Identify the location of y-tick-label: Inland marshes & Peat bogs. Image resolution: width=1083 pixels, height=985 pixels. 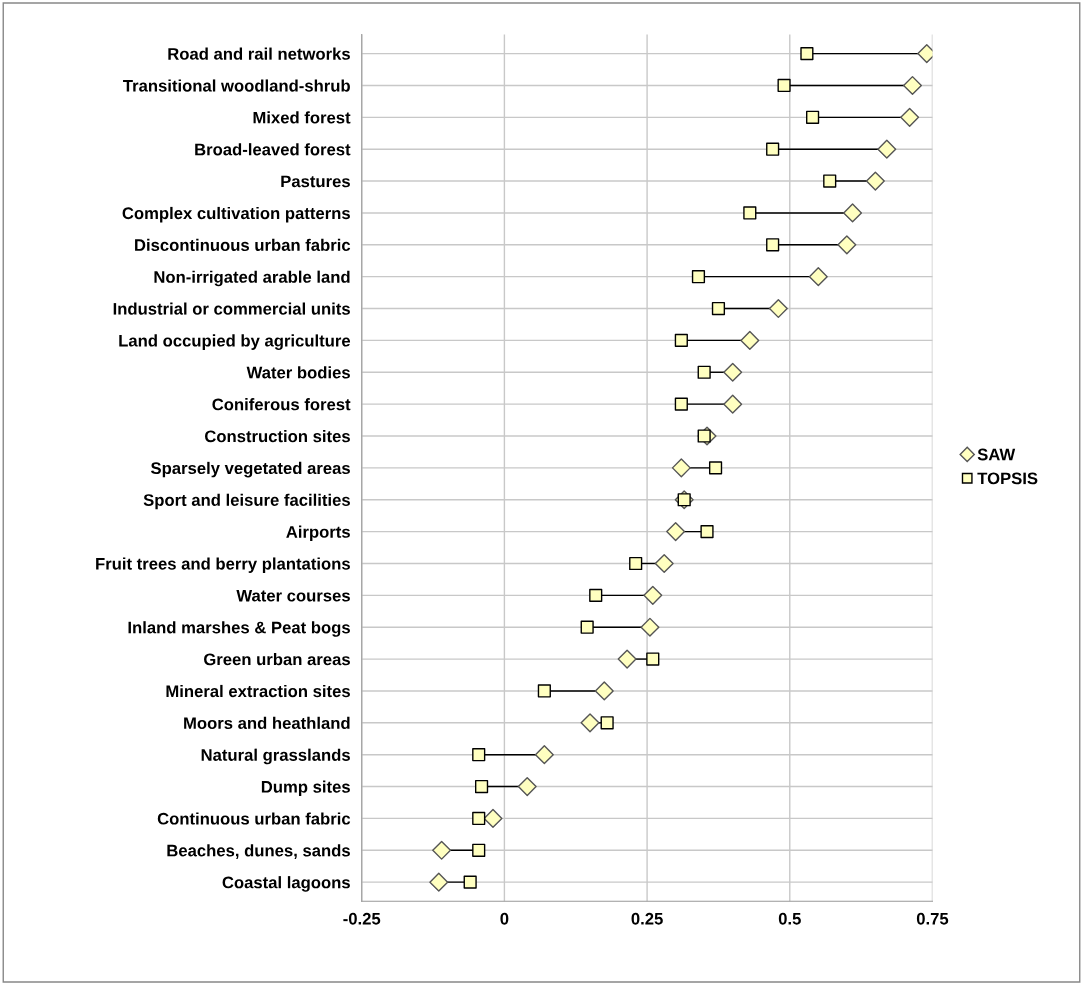
(239, 629).